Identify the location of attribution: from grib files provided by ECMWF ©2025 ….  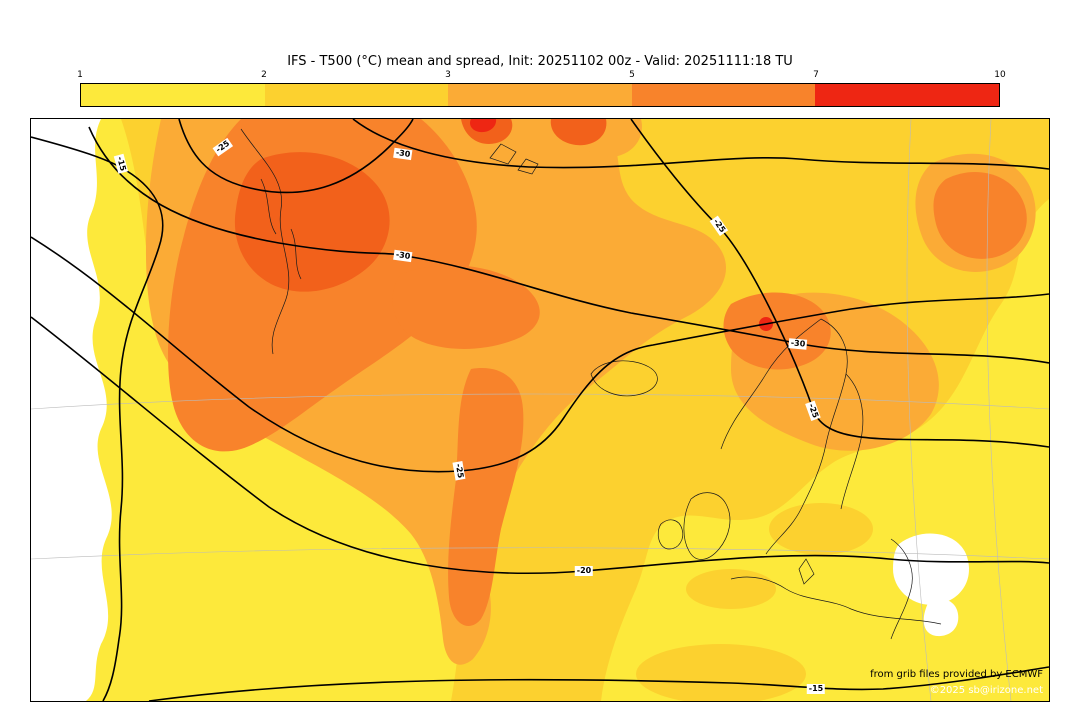
(956, 683).